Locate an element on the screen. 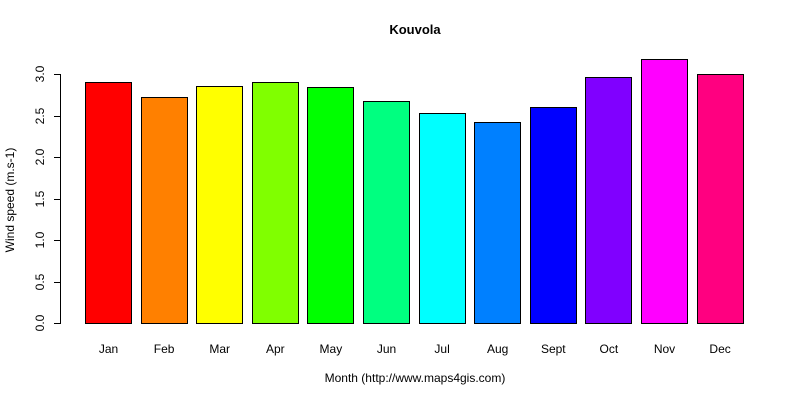 Image resolution: width=800 pixels, height=400 pixels. y-tick-label-text: 1.5 is located at coordinates (40, 198).